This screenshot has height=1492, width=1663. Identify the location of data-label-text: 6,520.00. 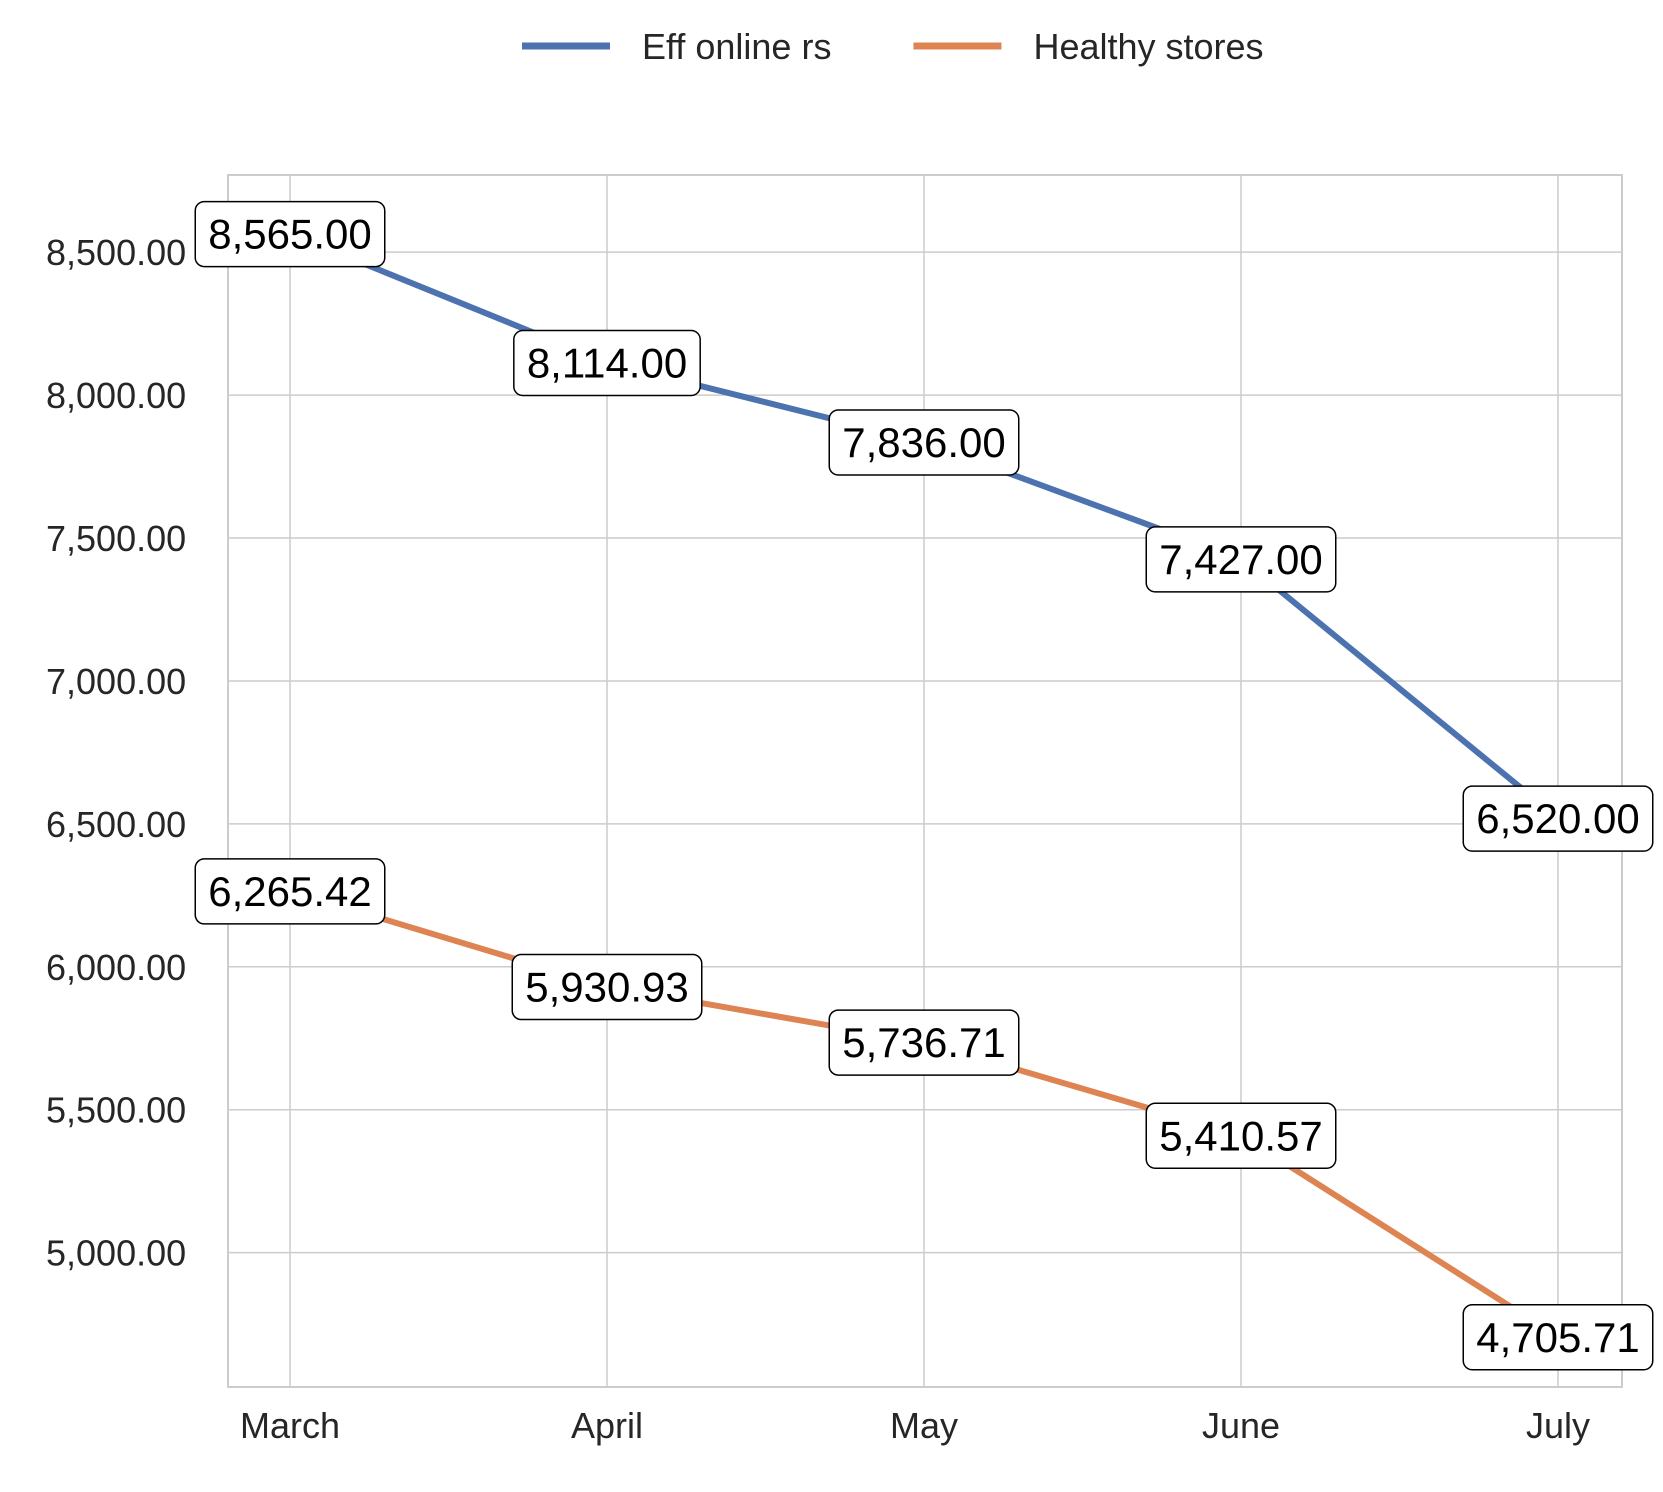
(1558, 818).